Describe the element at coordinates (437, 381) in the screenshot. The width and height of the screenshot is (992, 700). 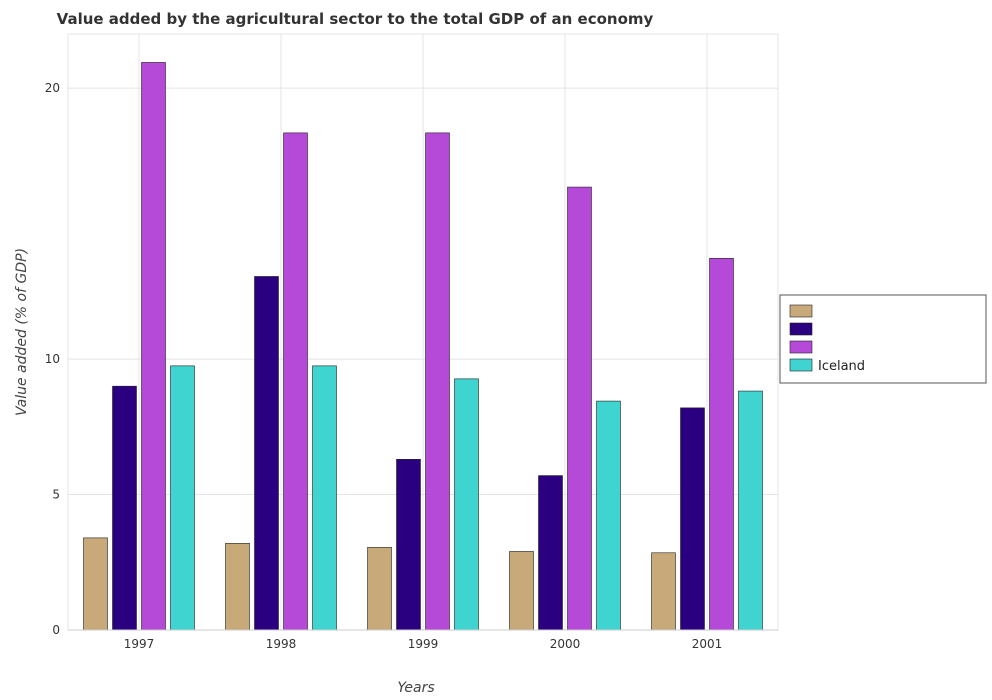
I see `bar-1999-s2` at that location.